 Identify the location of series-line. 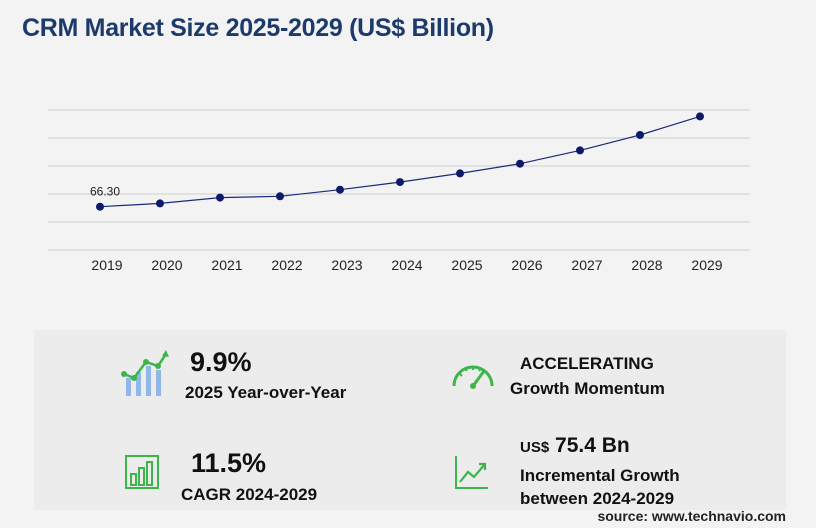
(400, 161).